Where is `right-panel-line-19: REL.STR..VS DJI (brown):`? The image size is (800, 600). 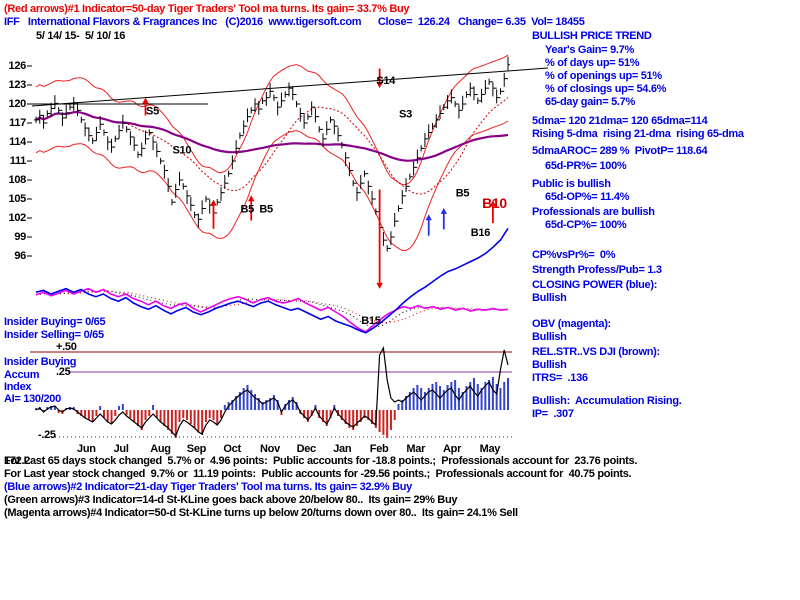
right-panel-line-19: REL.STR..VS DJI (brown): is located at coordinates (596, 352).